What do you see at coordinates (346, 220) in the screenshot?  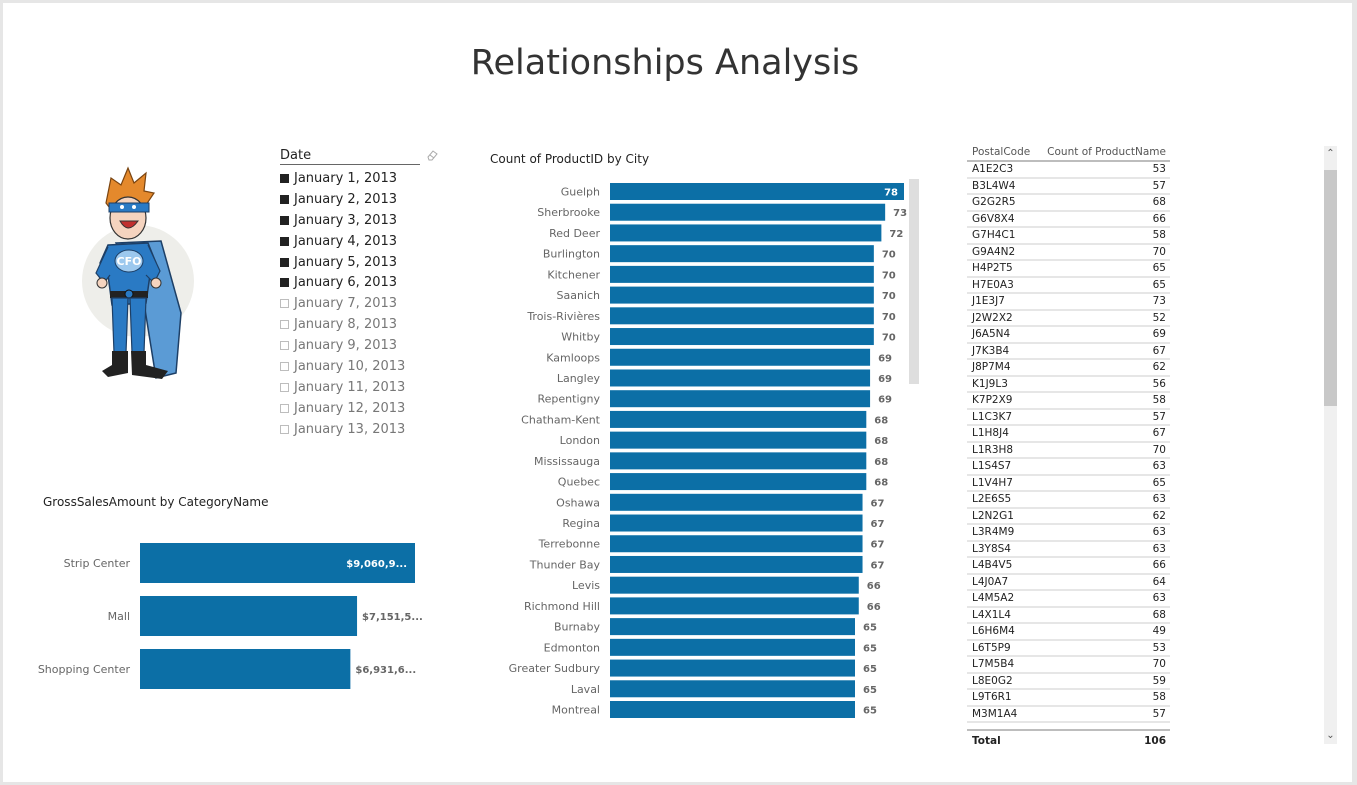 I see `slicer-item-label: January 3, 2013` at bounding box center [346, 220].